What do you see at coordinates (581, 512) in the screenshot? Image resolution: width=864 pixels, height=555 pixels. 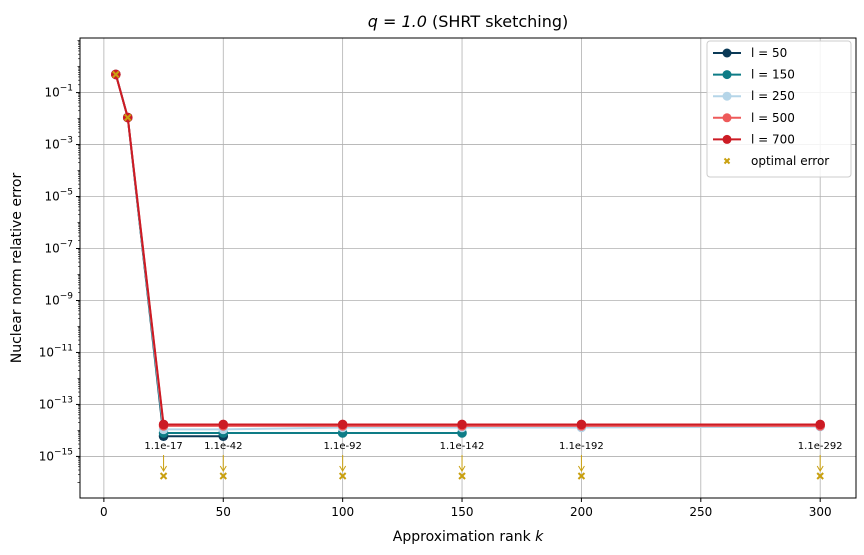 I see `x-tick-label: 200` at bounding box center [581, 512].